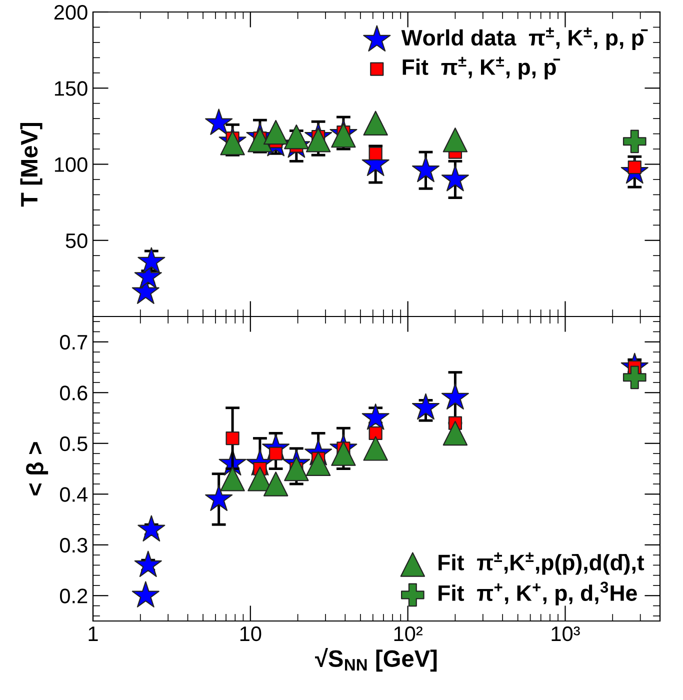 Image resolution: width=683 pixels, height=700 pixels. Describe the element at coordinates (71, 164) in the screenshot. I see `y-tick-label: 100` at that location.